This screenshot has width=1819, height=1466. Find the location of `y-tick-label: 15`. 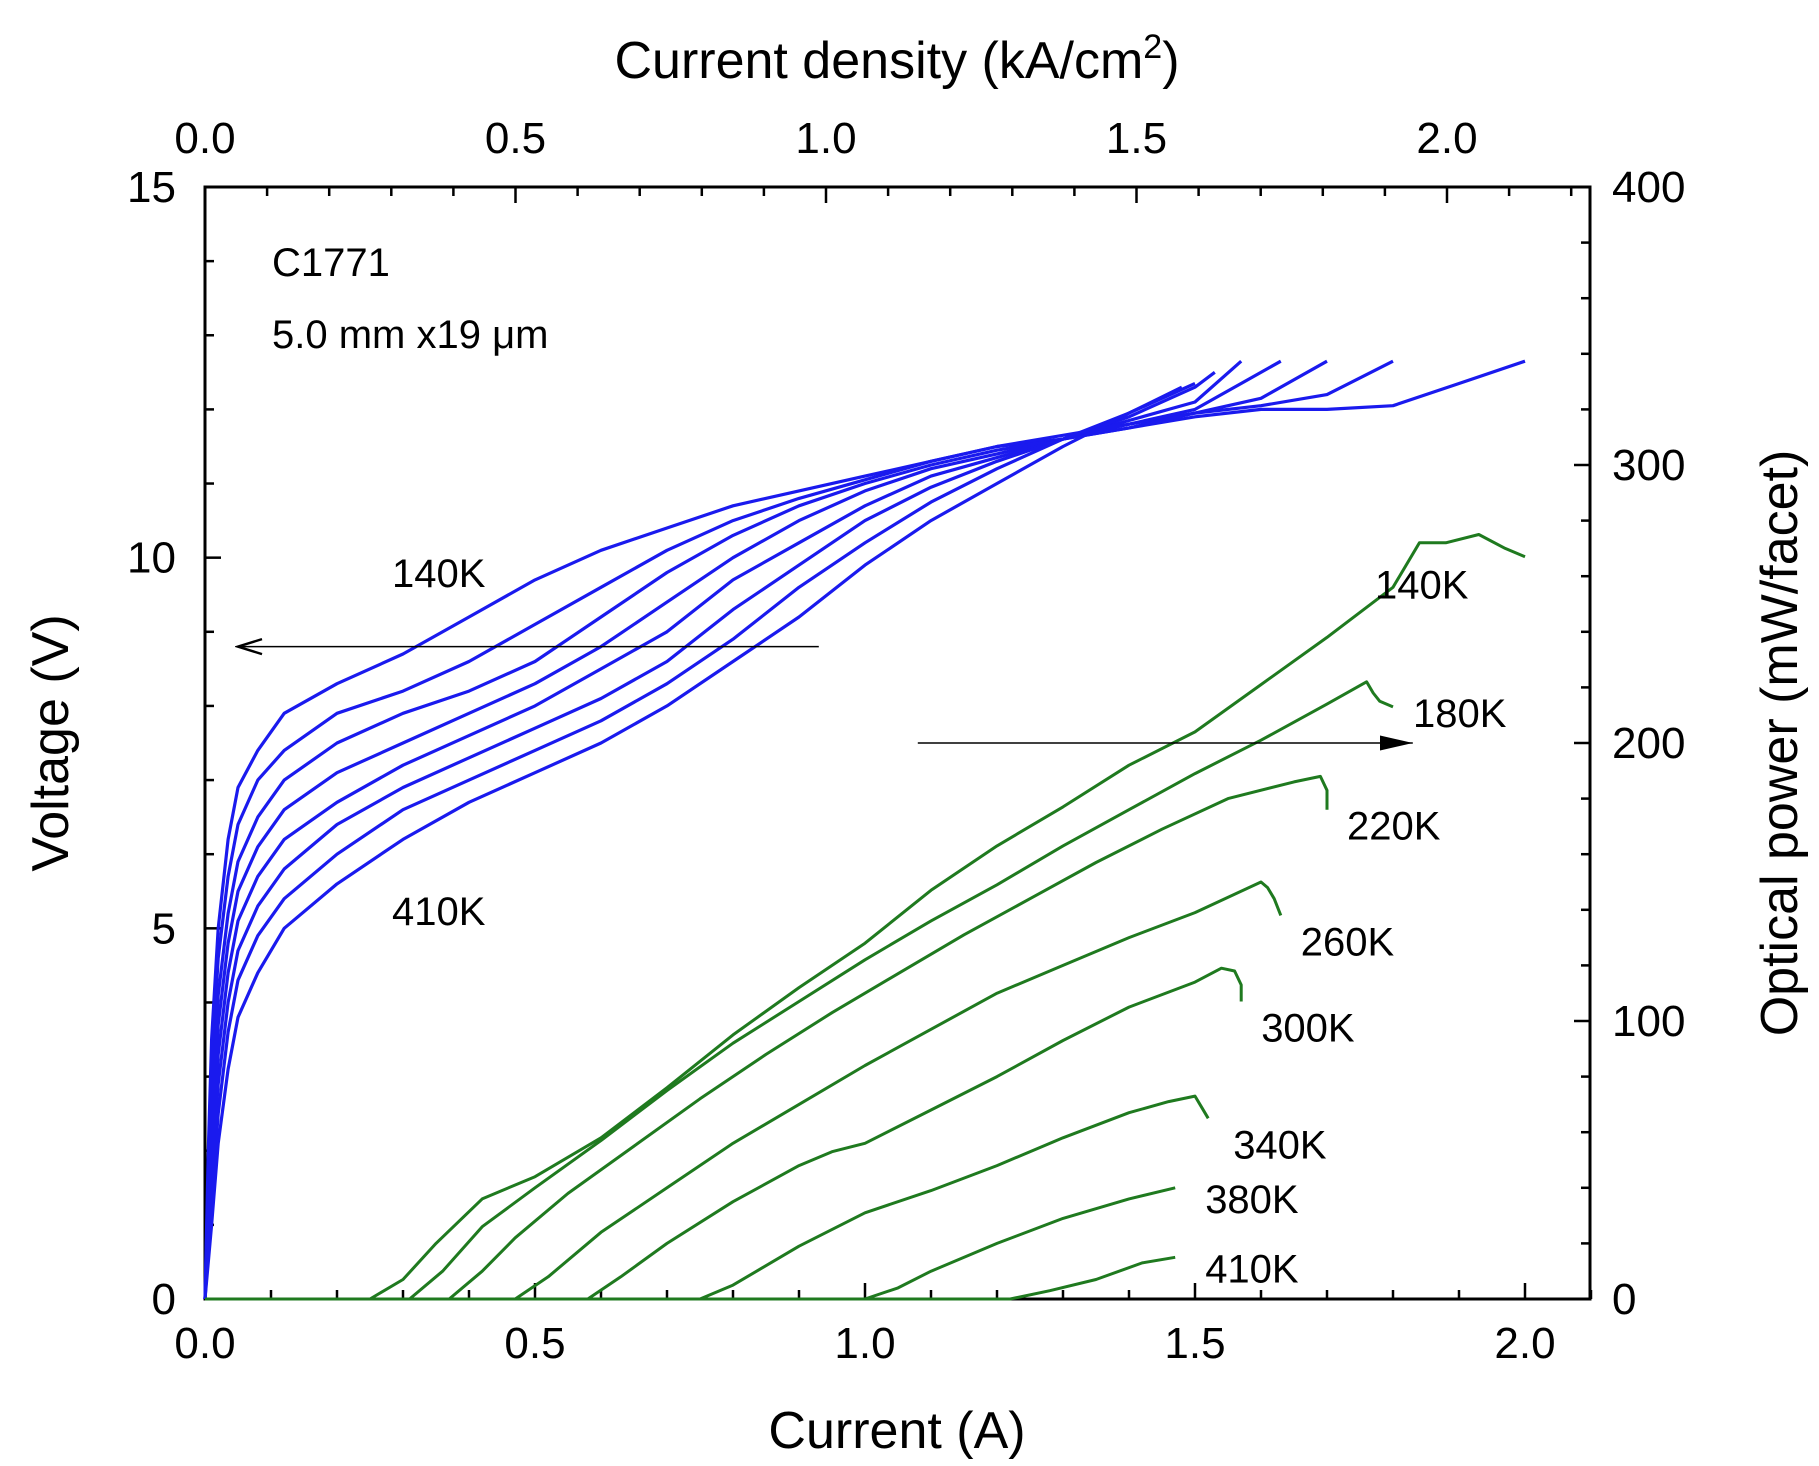

y-tick-label: 15 is located at coordinates (151, 187).